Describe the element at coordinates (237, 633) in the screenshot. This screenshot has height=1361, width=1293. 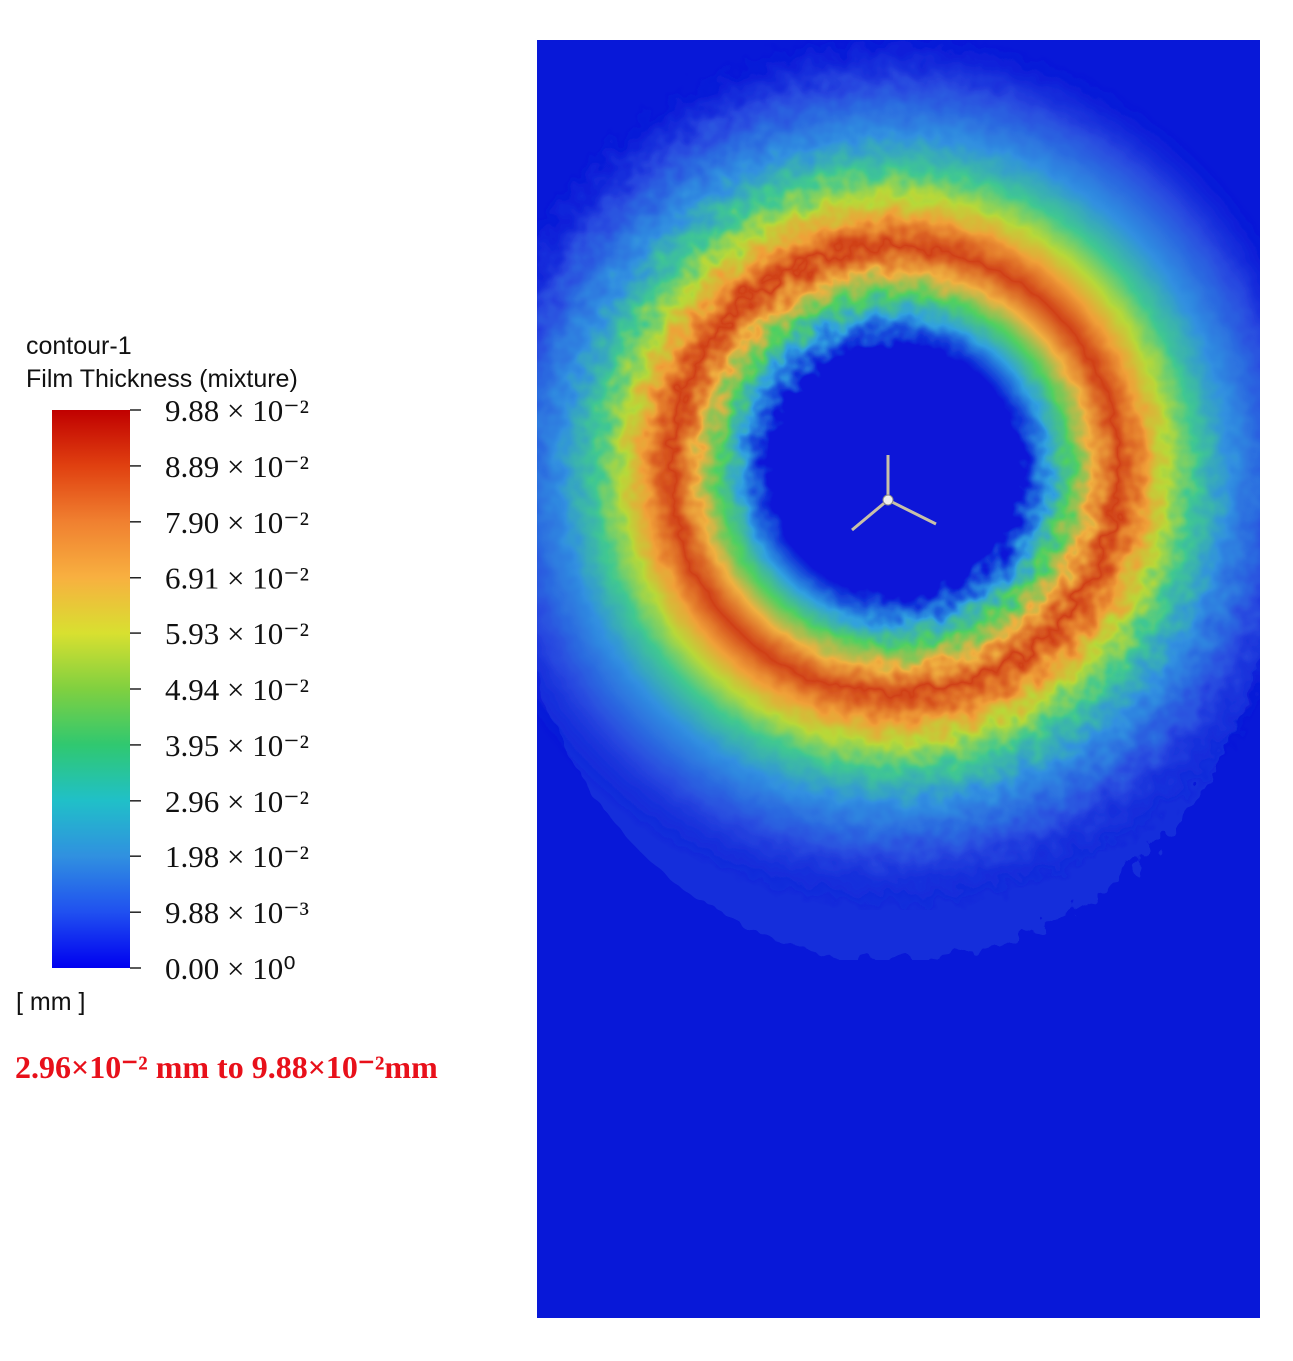
I see `colorbar-tick-label: 5.93 × 10⁻²` at that location.